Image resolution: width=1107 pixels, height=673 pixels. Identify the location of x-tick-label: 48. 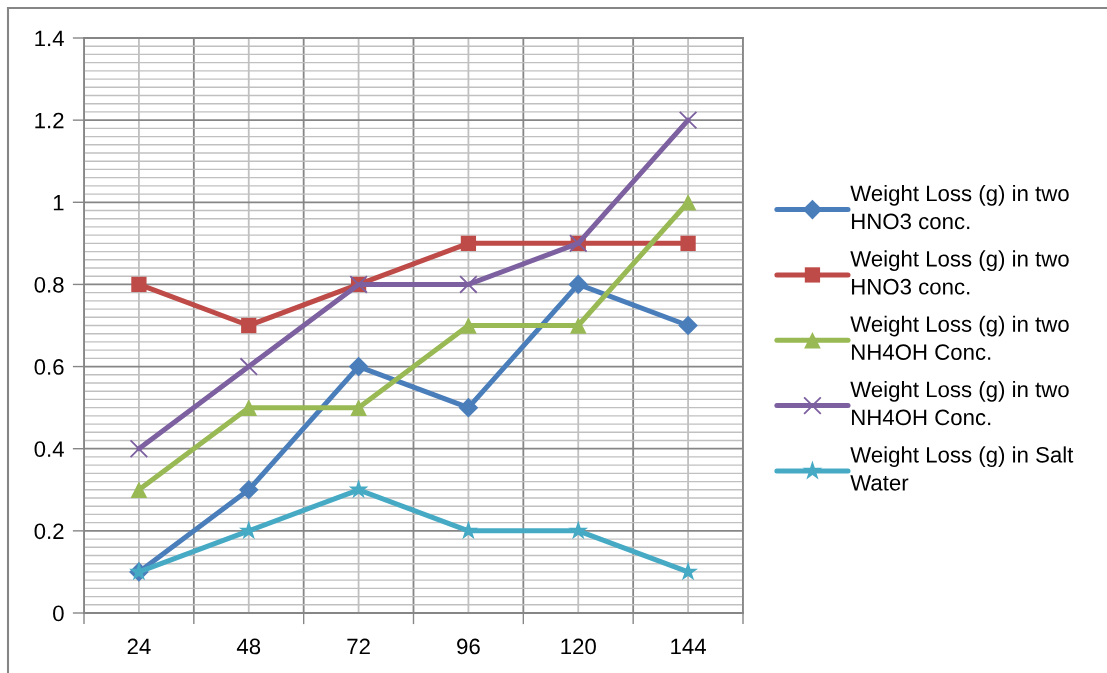
(248, 646).